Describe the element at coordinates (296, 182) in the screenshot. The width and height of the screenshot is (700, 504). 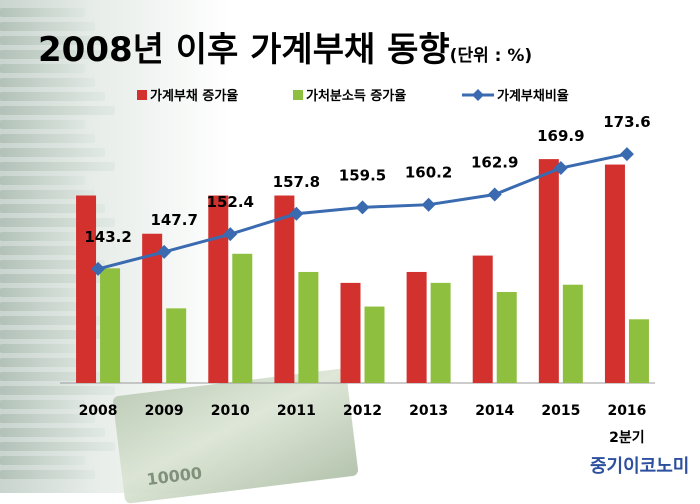
I see `data-label-debt-ratio: 157.8` at that location.